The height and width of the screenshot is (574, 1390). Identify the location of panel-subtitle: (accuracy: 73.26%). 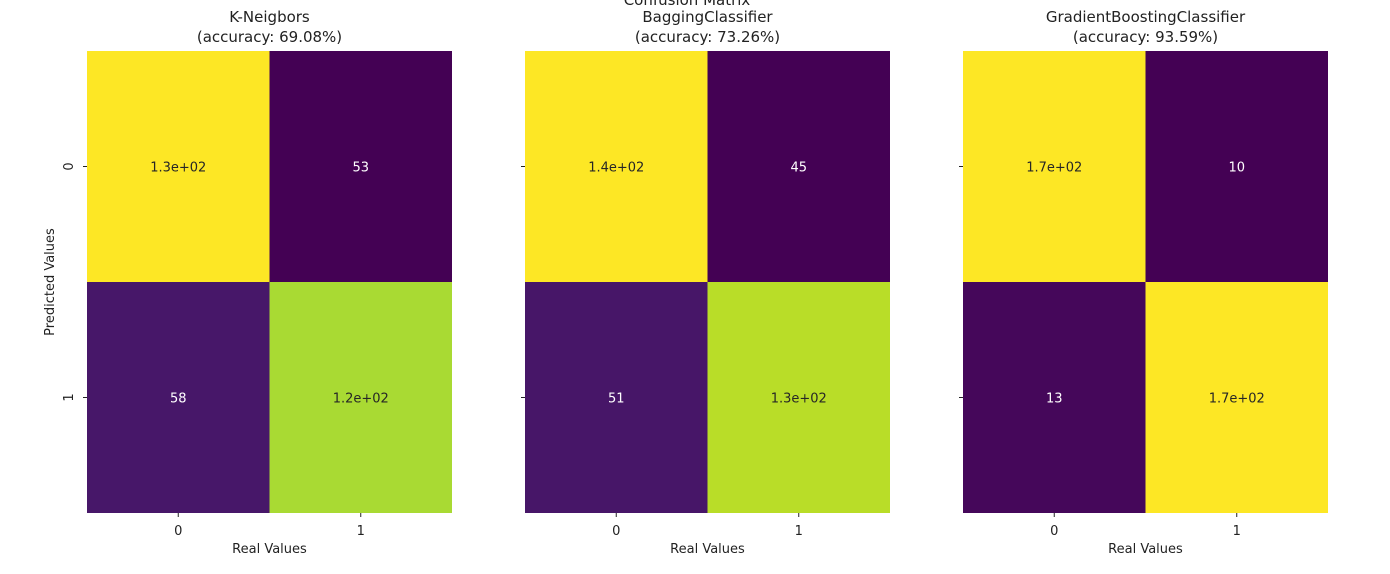
(707, 37).